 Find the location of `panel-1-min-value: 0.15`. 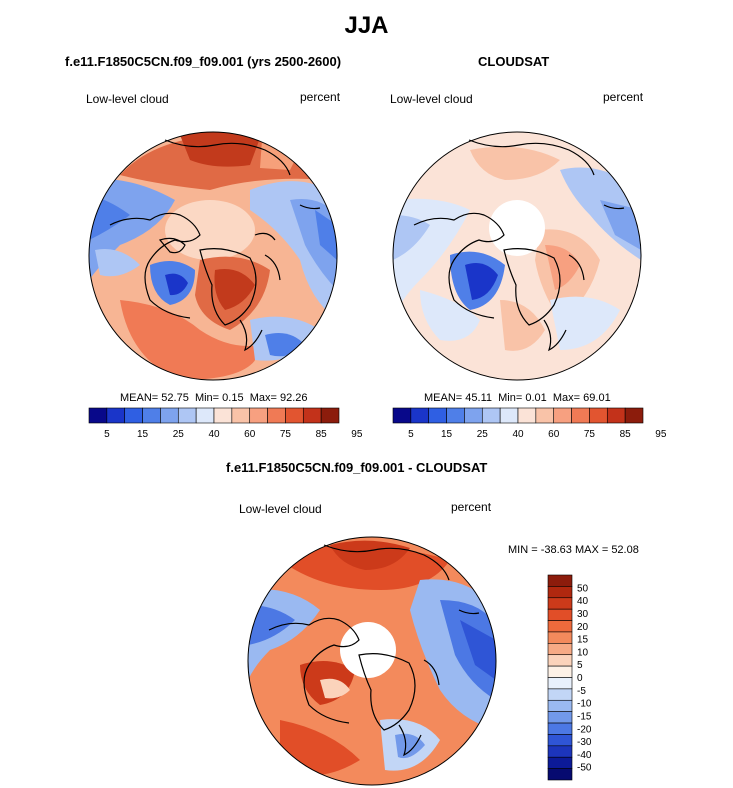

panel-1-min-value: 0.15 is located at coordinates (233, 398).